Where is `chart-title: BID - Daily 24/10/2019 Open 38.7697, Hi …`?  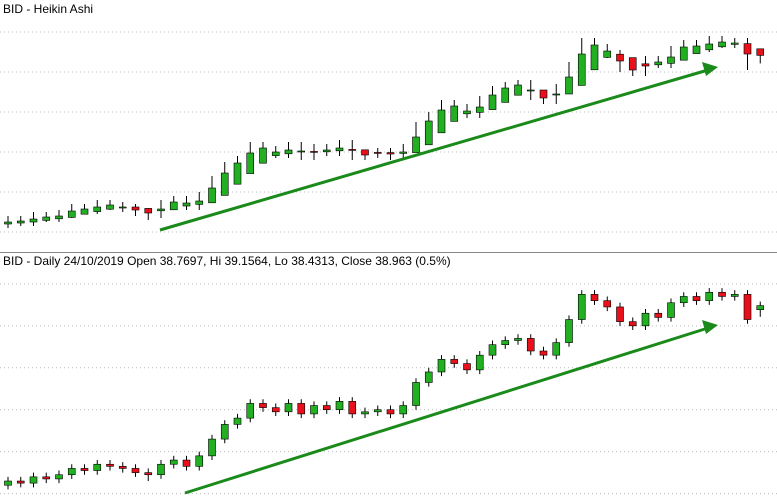
chart-title: BID - Daily 24/10/2019 Open 38.7697, Hi … is located at coordinates (227, 261).